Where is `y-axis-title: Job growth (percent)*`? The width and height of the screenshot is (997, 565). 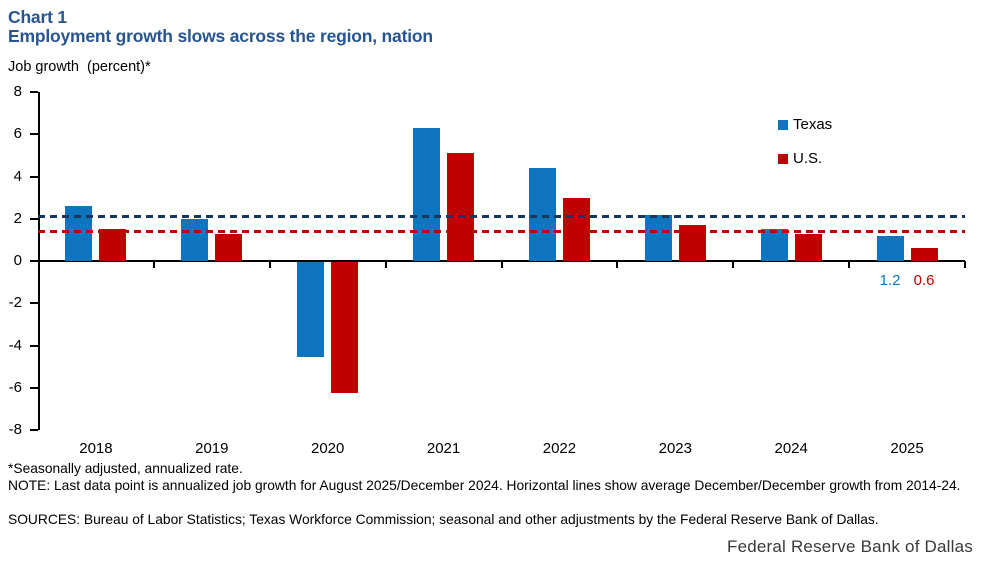 y-axis-title: Job growth (percent)* is located at coordinates (79, 67).